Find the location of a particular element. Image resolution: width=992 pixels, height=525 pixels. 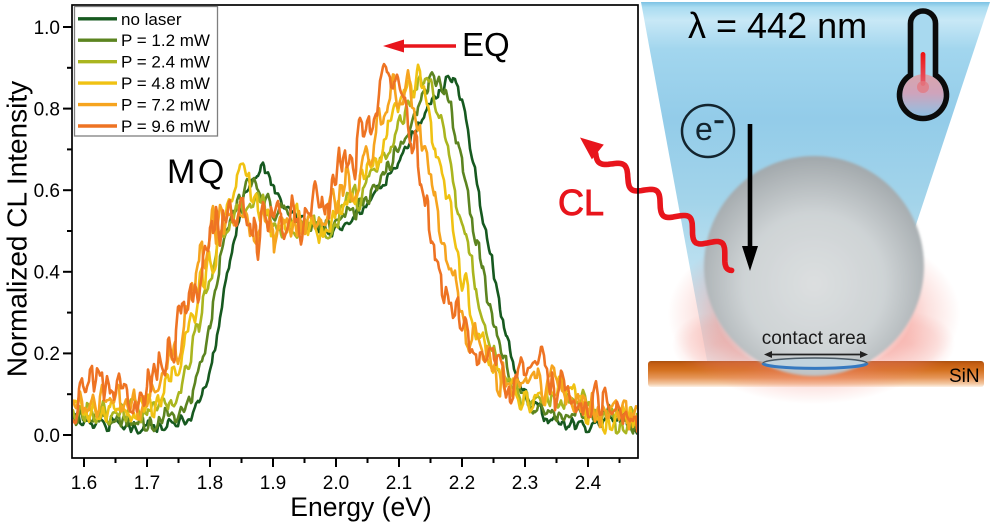

svg-text: 0.2 is located at coordinates (47, 354).